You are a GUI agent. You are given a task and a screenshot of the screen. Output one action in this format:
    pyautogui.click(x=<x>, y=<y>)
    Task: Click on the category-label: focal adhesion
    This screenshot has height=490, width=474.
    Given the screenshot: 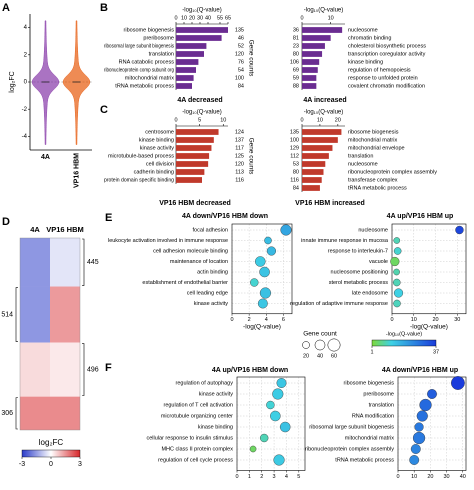 What is the action you would take?
    pyautogui.click(x=210, y=230)
    